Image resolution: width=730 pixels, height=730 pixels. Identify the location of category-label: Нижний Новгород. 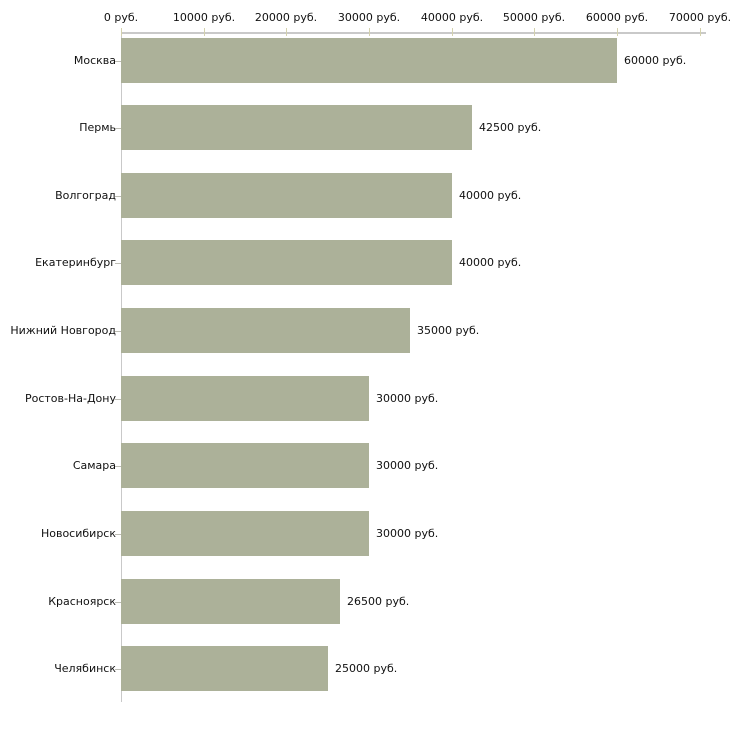
(63, 330).